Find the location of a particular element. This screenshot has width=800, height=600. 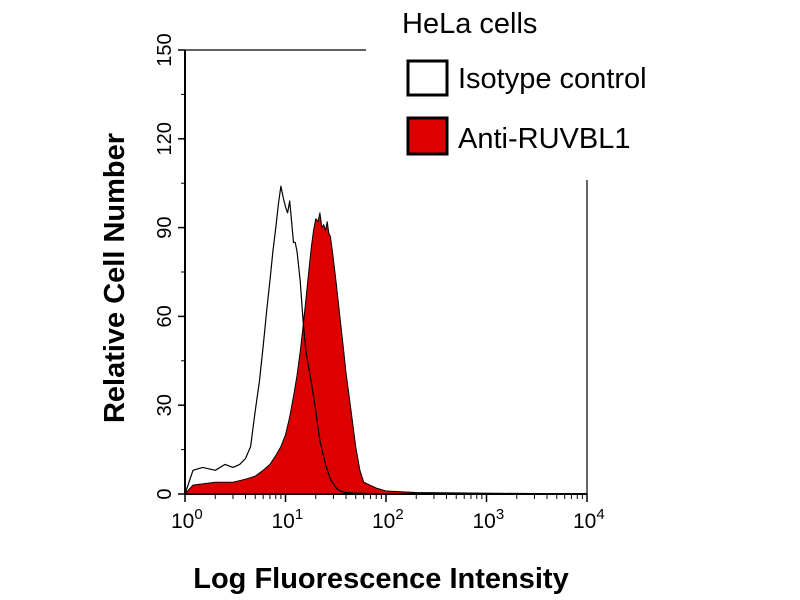

legend-label-anti-ruvbl1: Anti-RUVBL1 is located at coordinates (544, 139).